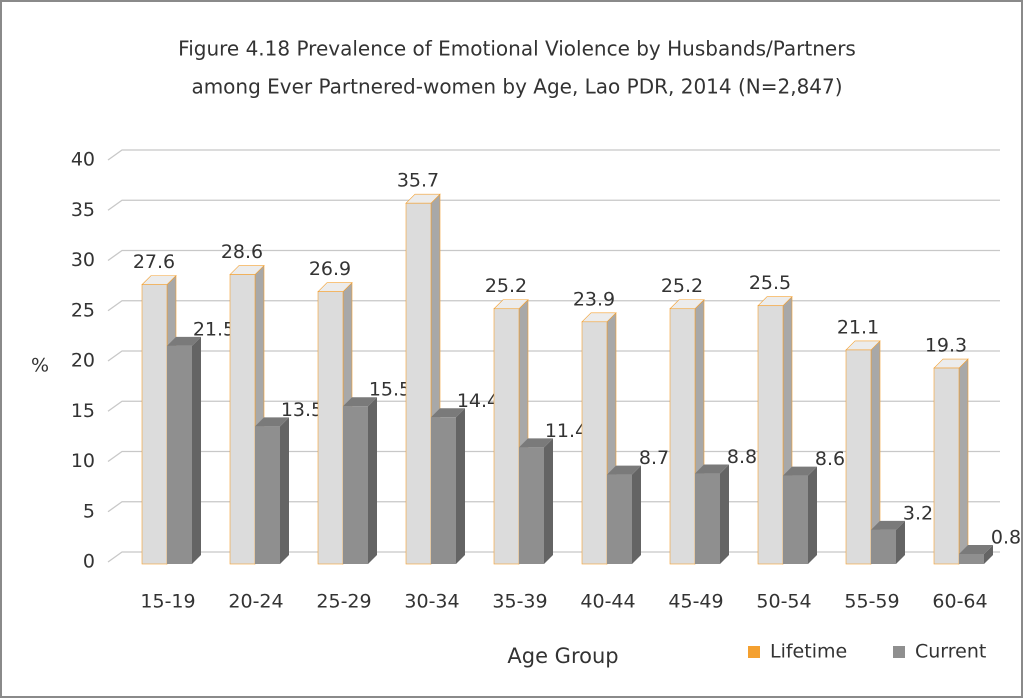 Image resolution: width=1023 pixels, height=698 pixels. What do you see at coordinates (431, 602) in the screenshot?
I see `x-tick-label: 30-34` at bounding box center [431, 602].